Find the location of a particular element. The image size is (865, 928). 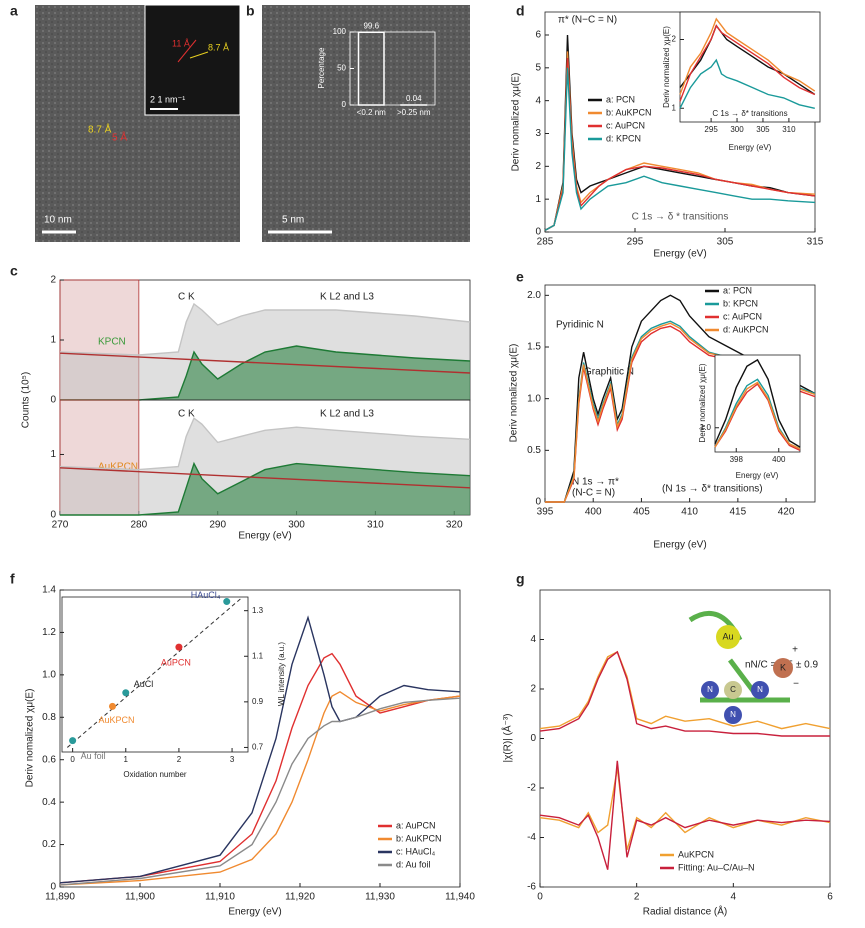

y-tick-label: 1.0 is located at coordinates (49, 674).